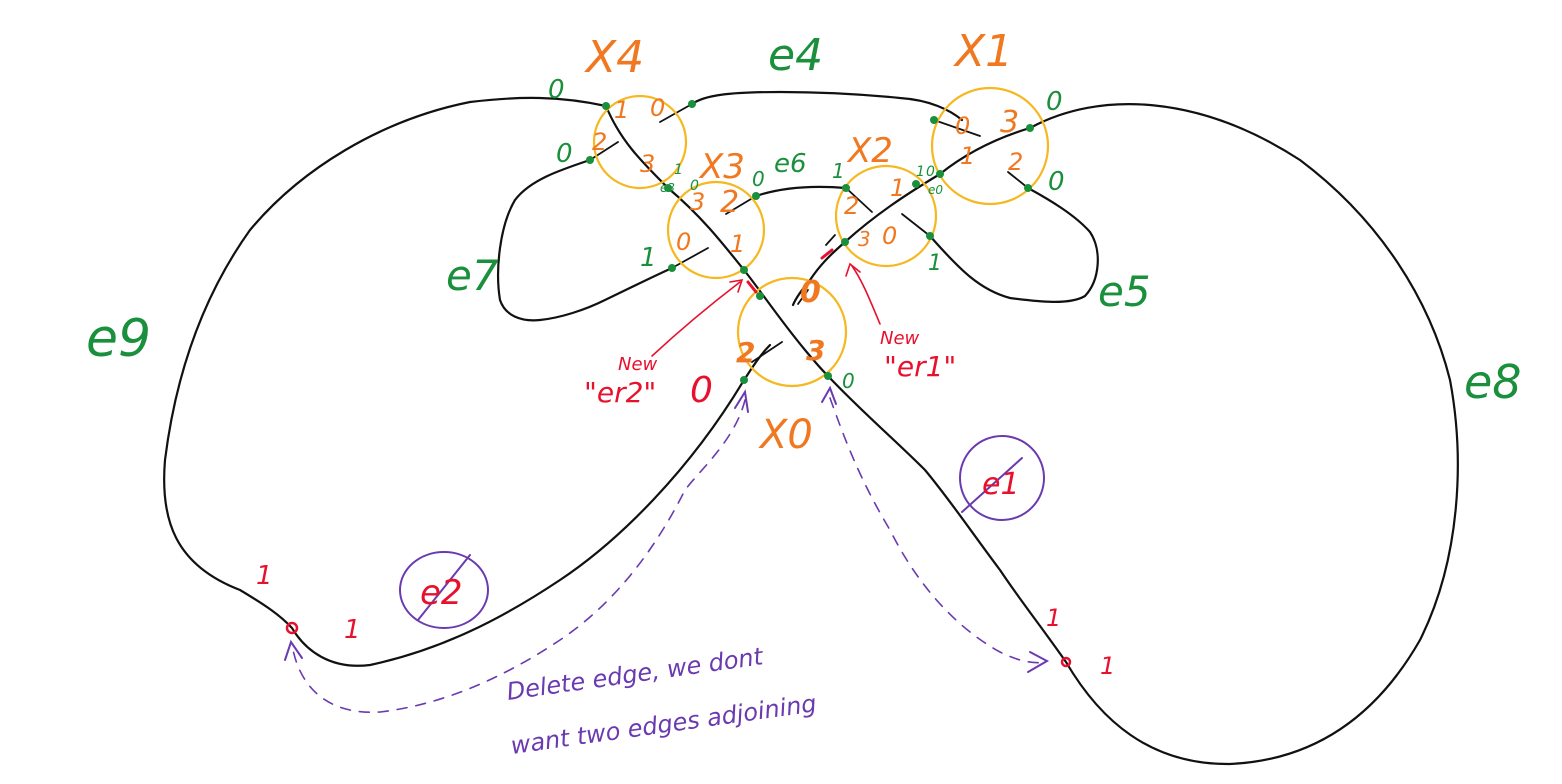  What do you see at coordinates (741, 205) in the screenshot?
I see `strand-x3-upper` at bounding box center [741, 205].